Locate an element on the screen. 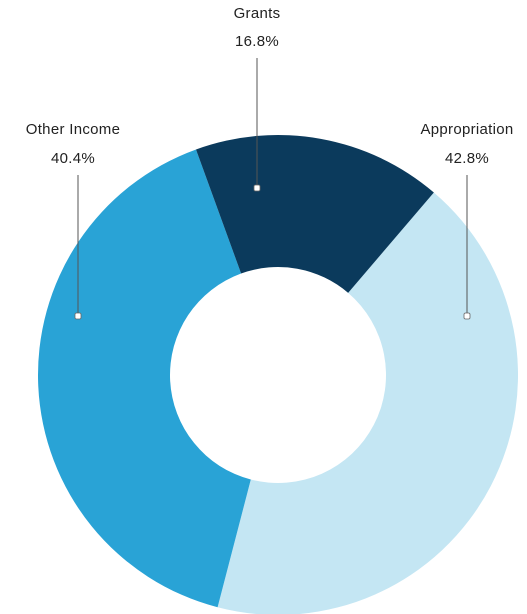 The height and width of the screenshot is (614, 527). slice-value-appropriation: 42.8% is located at coordinates (467, 158).